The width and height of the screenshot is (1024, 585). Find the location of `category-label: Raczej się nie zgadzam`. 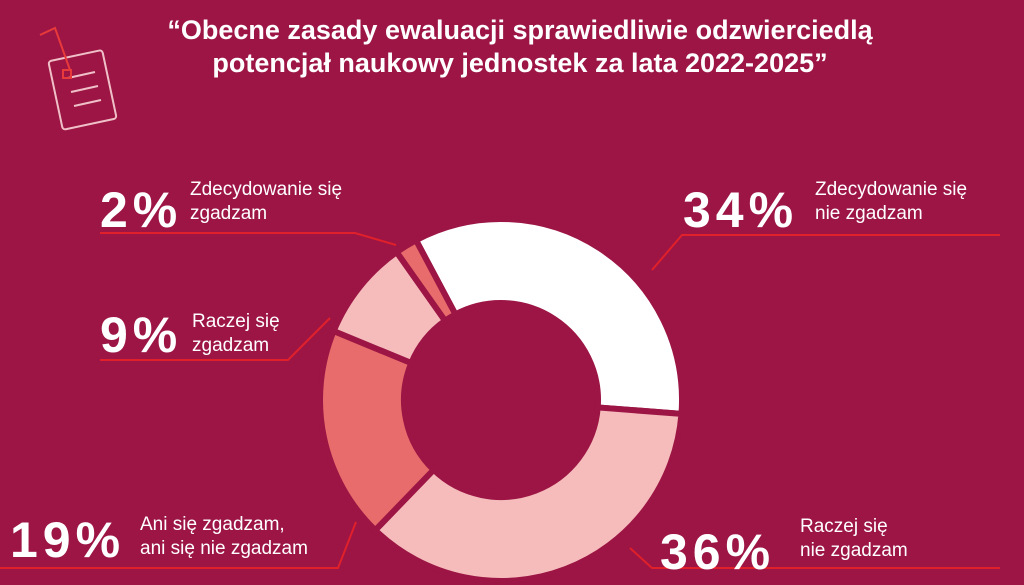

category-label: Raczej się nie zgadzam is located at coordinates (854, 538).